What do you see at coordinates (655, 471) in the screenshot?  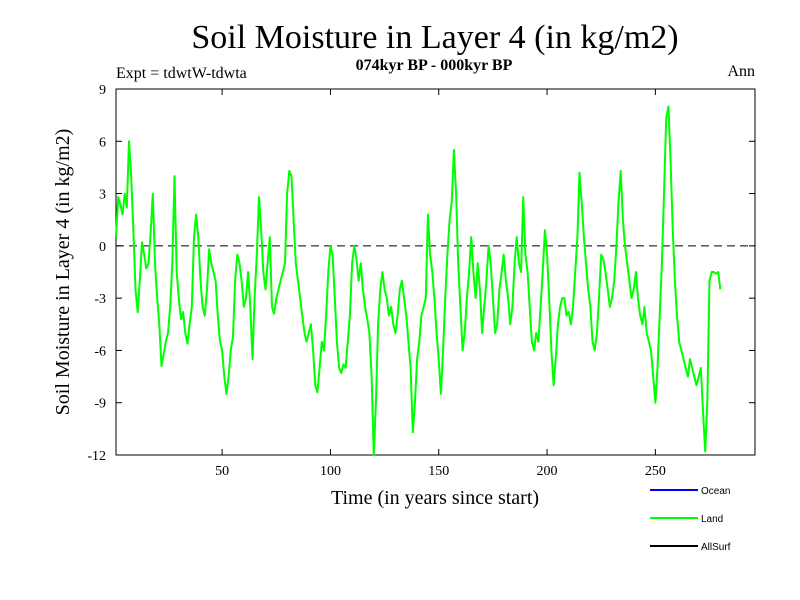 I see `x-tick-label: 250` at bounding box center [655, 471].